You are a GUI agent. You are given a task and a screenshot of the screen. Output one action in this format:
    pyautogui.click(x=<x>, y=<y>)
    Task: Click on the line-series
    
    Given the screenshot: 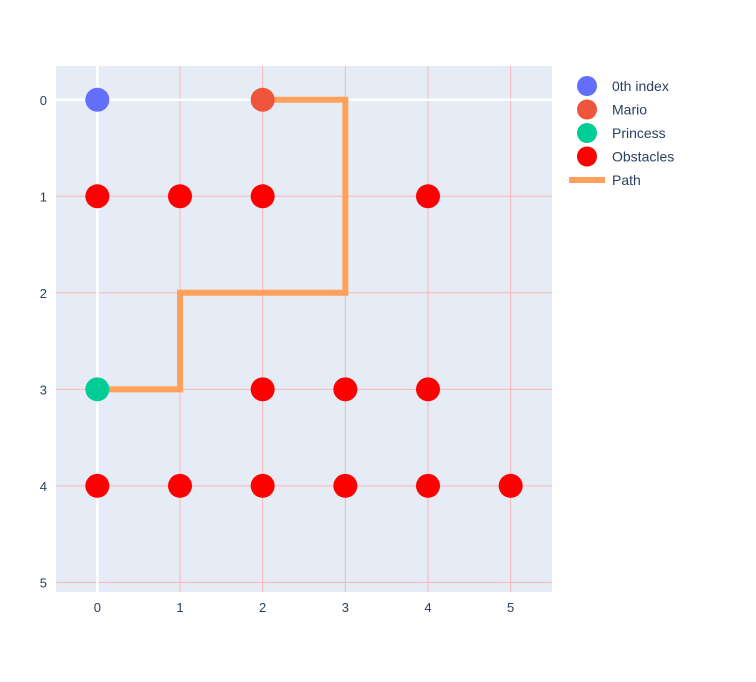 What is the action you would take?
    pyautogui.click(x=223, y=244)
    